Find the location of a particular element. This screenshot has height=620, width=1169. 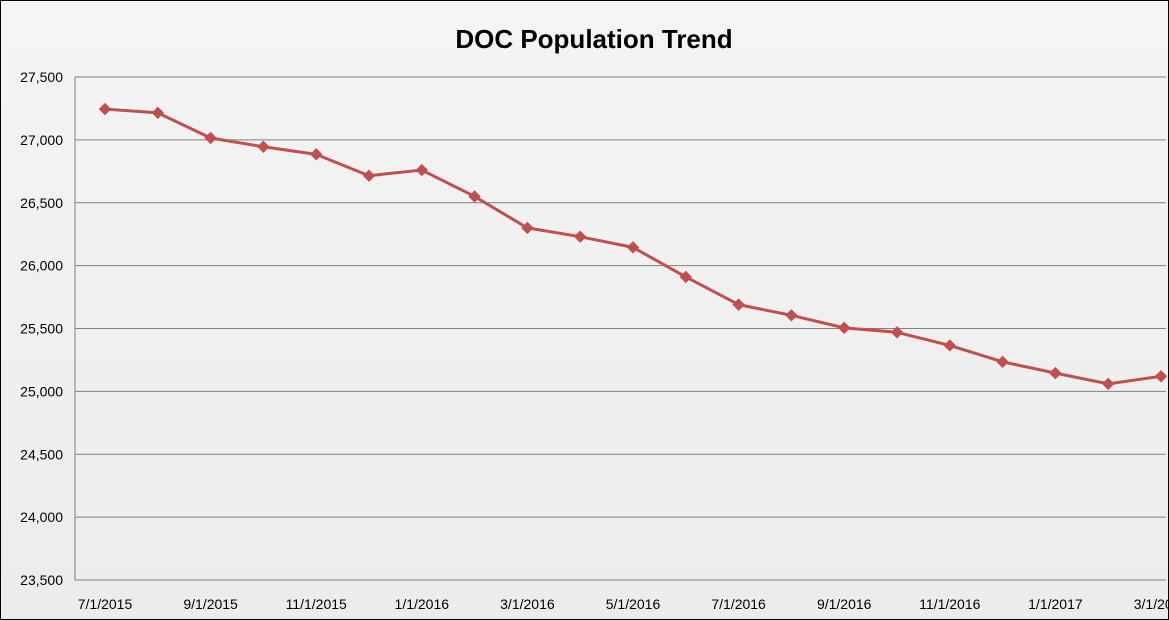

x-tick-label: 1/1/2016 is located at coordinates (422, 604).